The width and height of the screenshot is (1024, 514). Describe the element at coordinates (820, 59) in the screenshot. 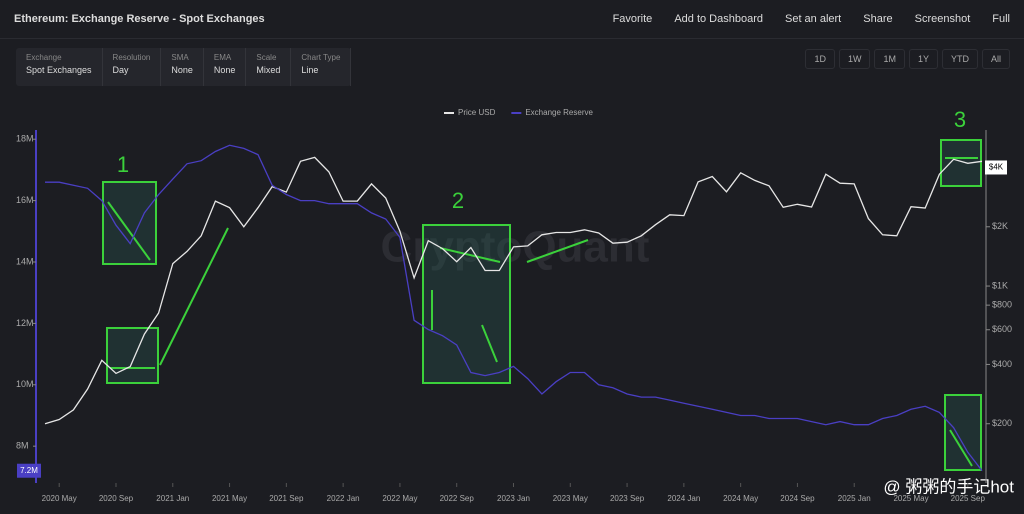

I see `range-button: 1D` at that location.